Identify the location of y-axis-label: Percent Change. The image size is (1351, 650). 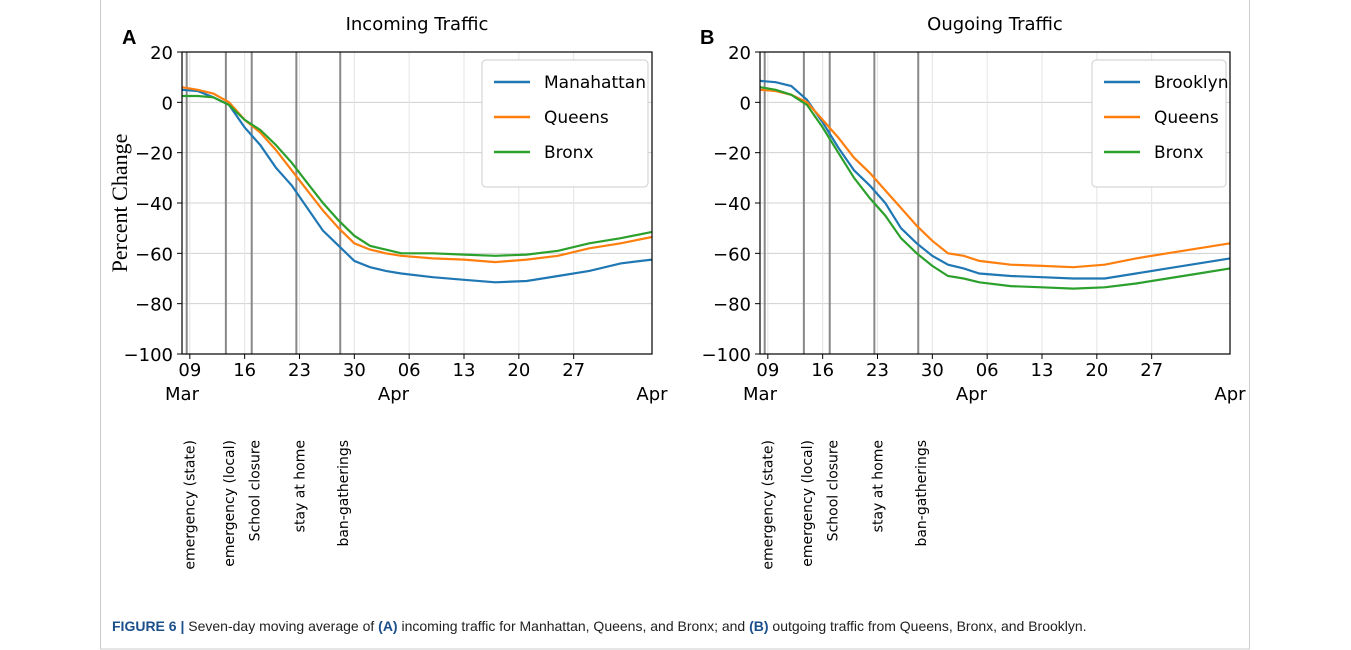
(119, 203).